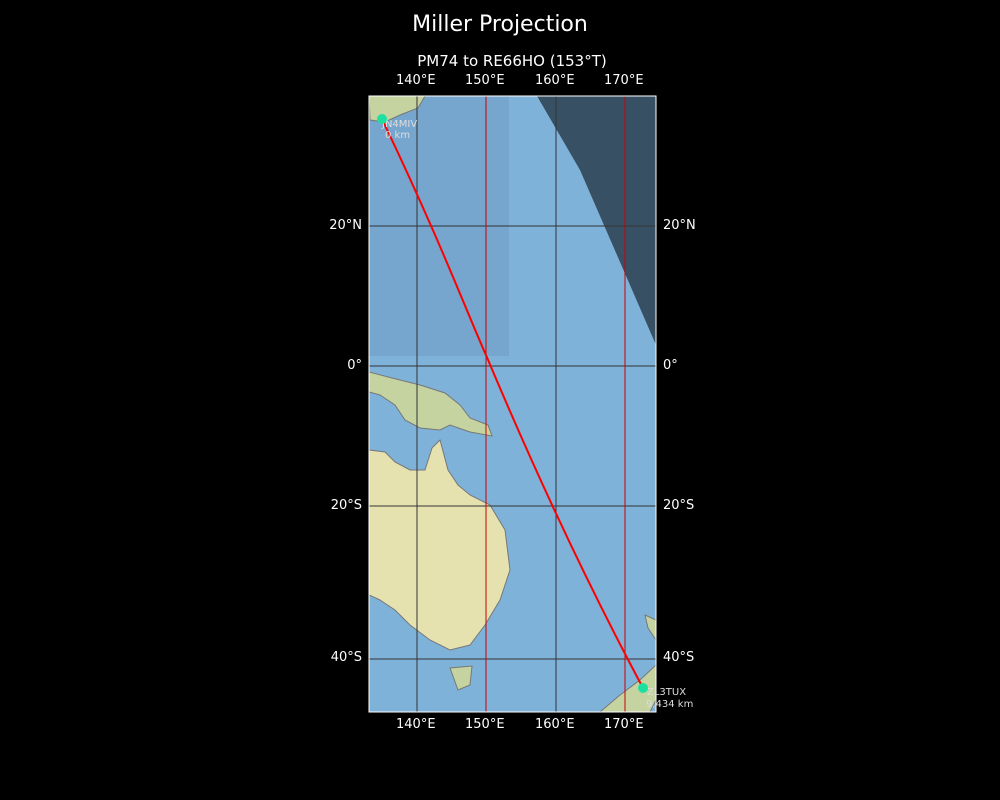 This screenshot has height=800, width=1000. What do you see at coordinates (397, 135) in the screenshot?
I see `station-distance-start: 0 km` at bounding box center [397, 135].